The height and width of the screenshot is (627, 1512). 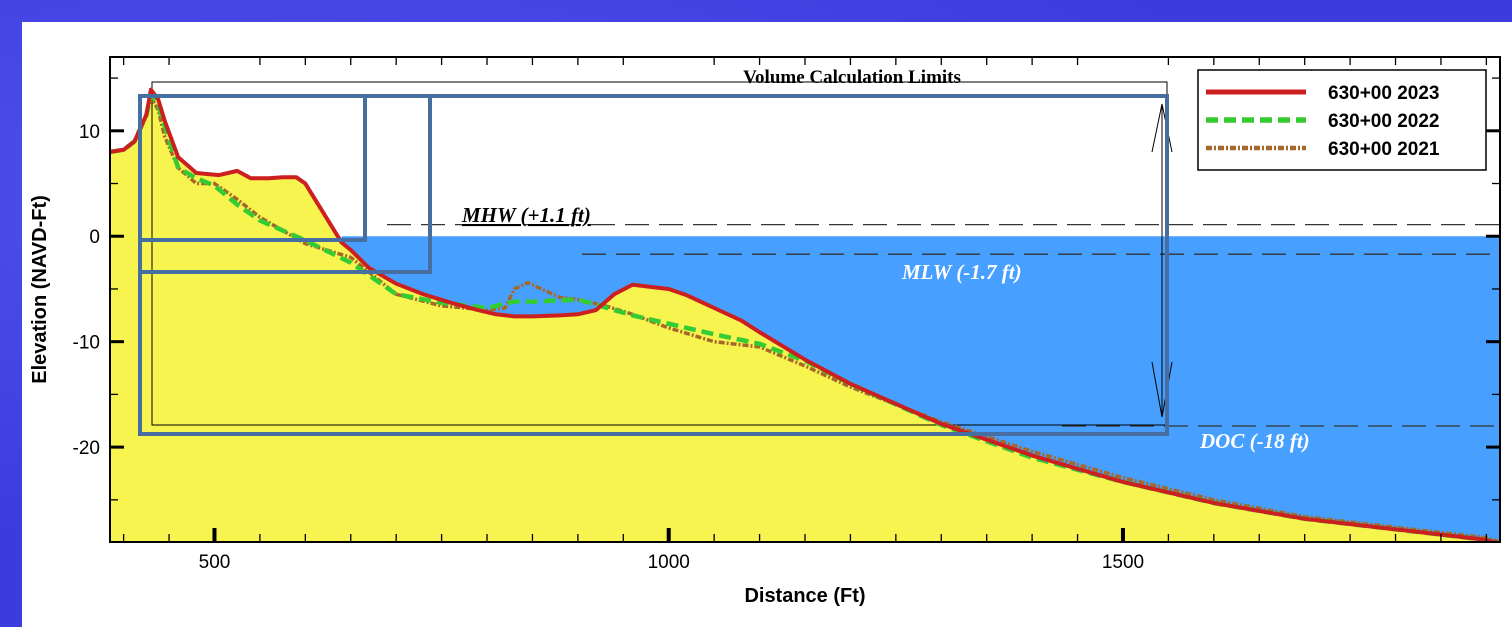 I want to click on x-tick-label: 500, so click(x=215, y=562).